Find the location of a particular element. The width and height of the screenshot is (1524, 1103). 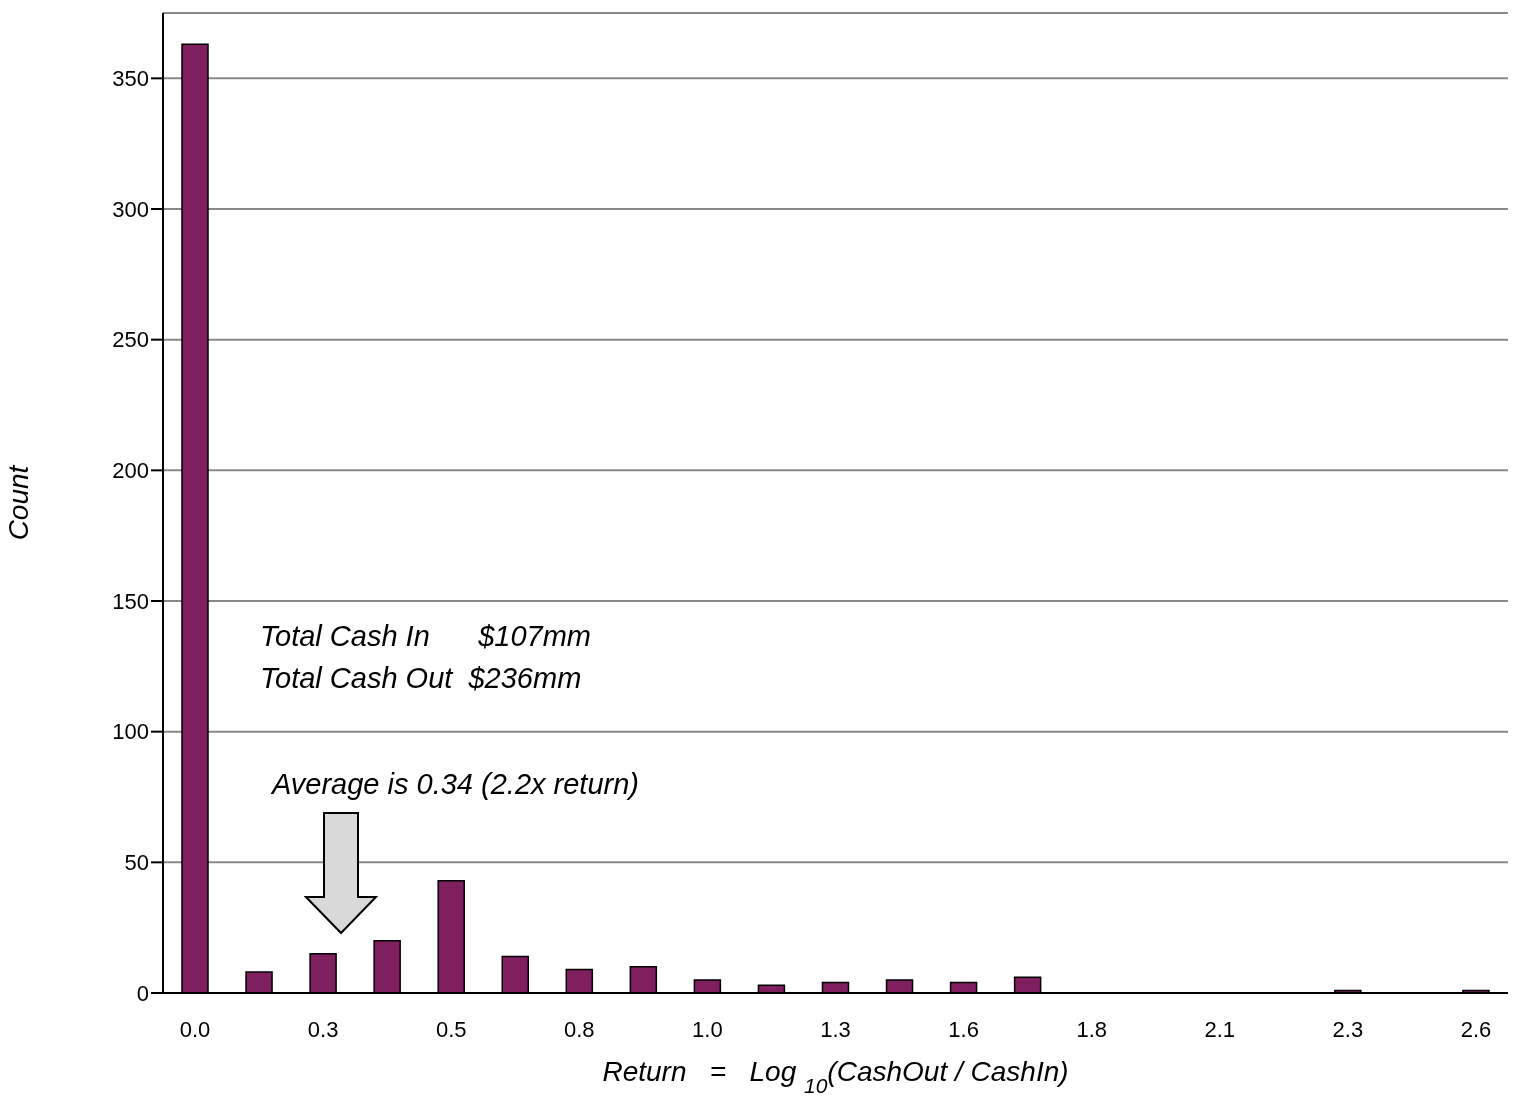

x-tick-label: 0.3 is located at coordinates (323, 1029).